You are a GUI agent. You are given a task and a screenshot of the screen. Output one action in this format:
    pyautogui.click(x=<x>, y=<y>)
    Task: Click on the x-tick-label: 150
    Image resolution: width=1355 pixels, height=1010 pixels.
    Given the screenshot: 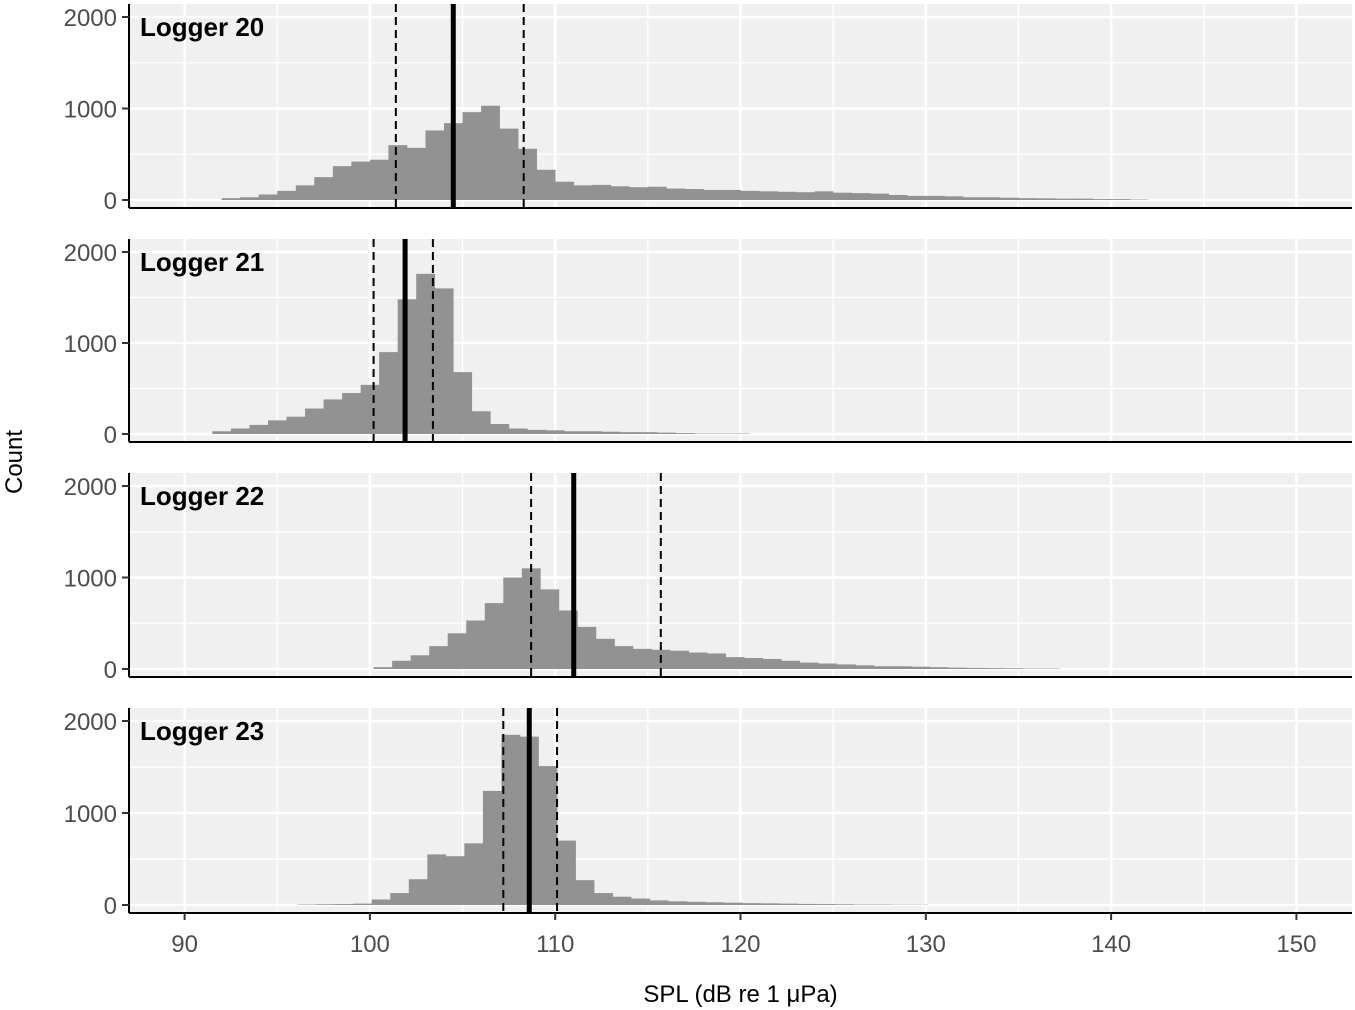 What is the action you would take?
    pyautogui.click(x=1296, y=944)
    